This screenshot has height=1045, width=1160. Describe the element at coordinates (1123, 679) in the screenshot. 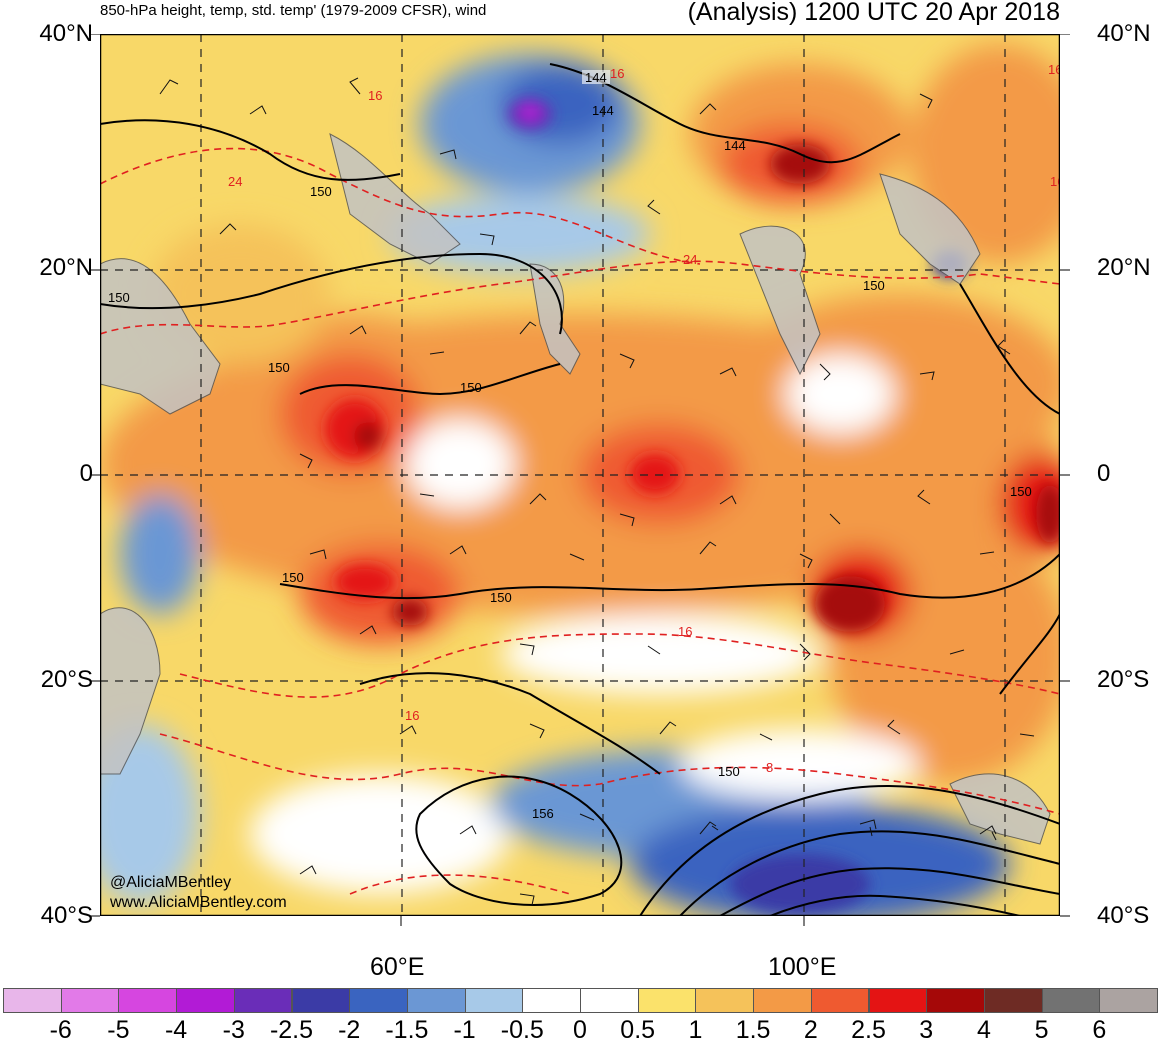

I see `lat-label-20s-right: 20°S` at that location.